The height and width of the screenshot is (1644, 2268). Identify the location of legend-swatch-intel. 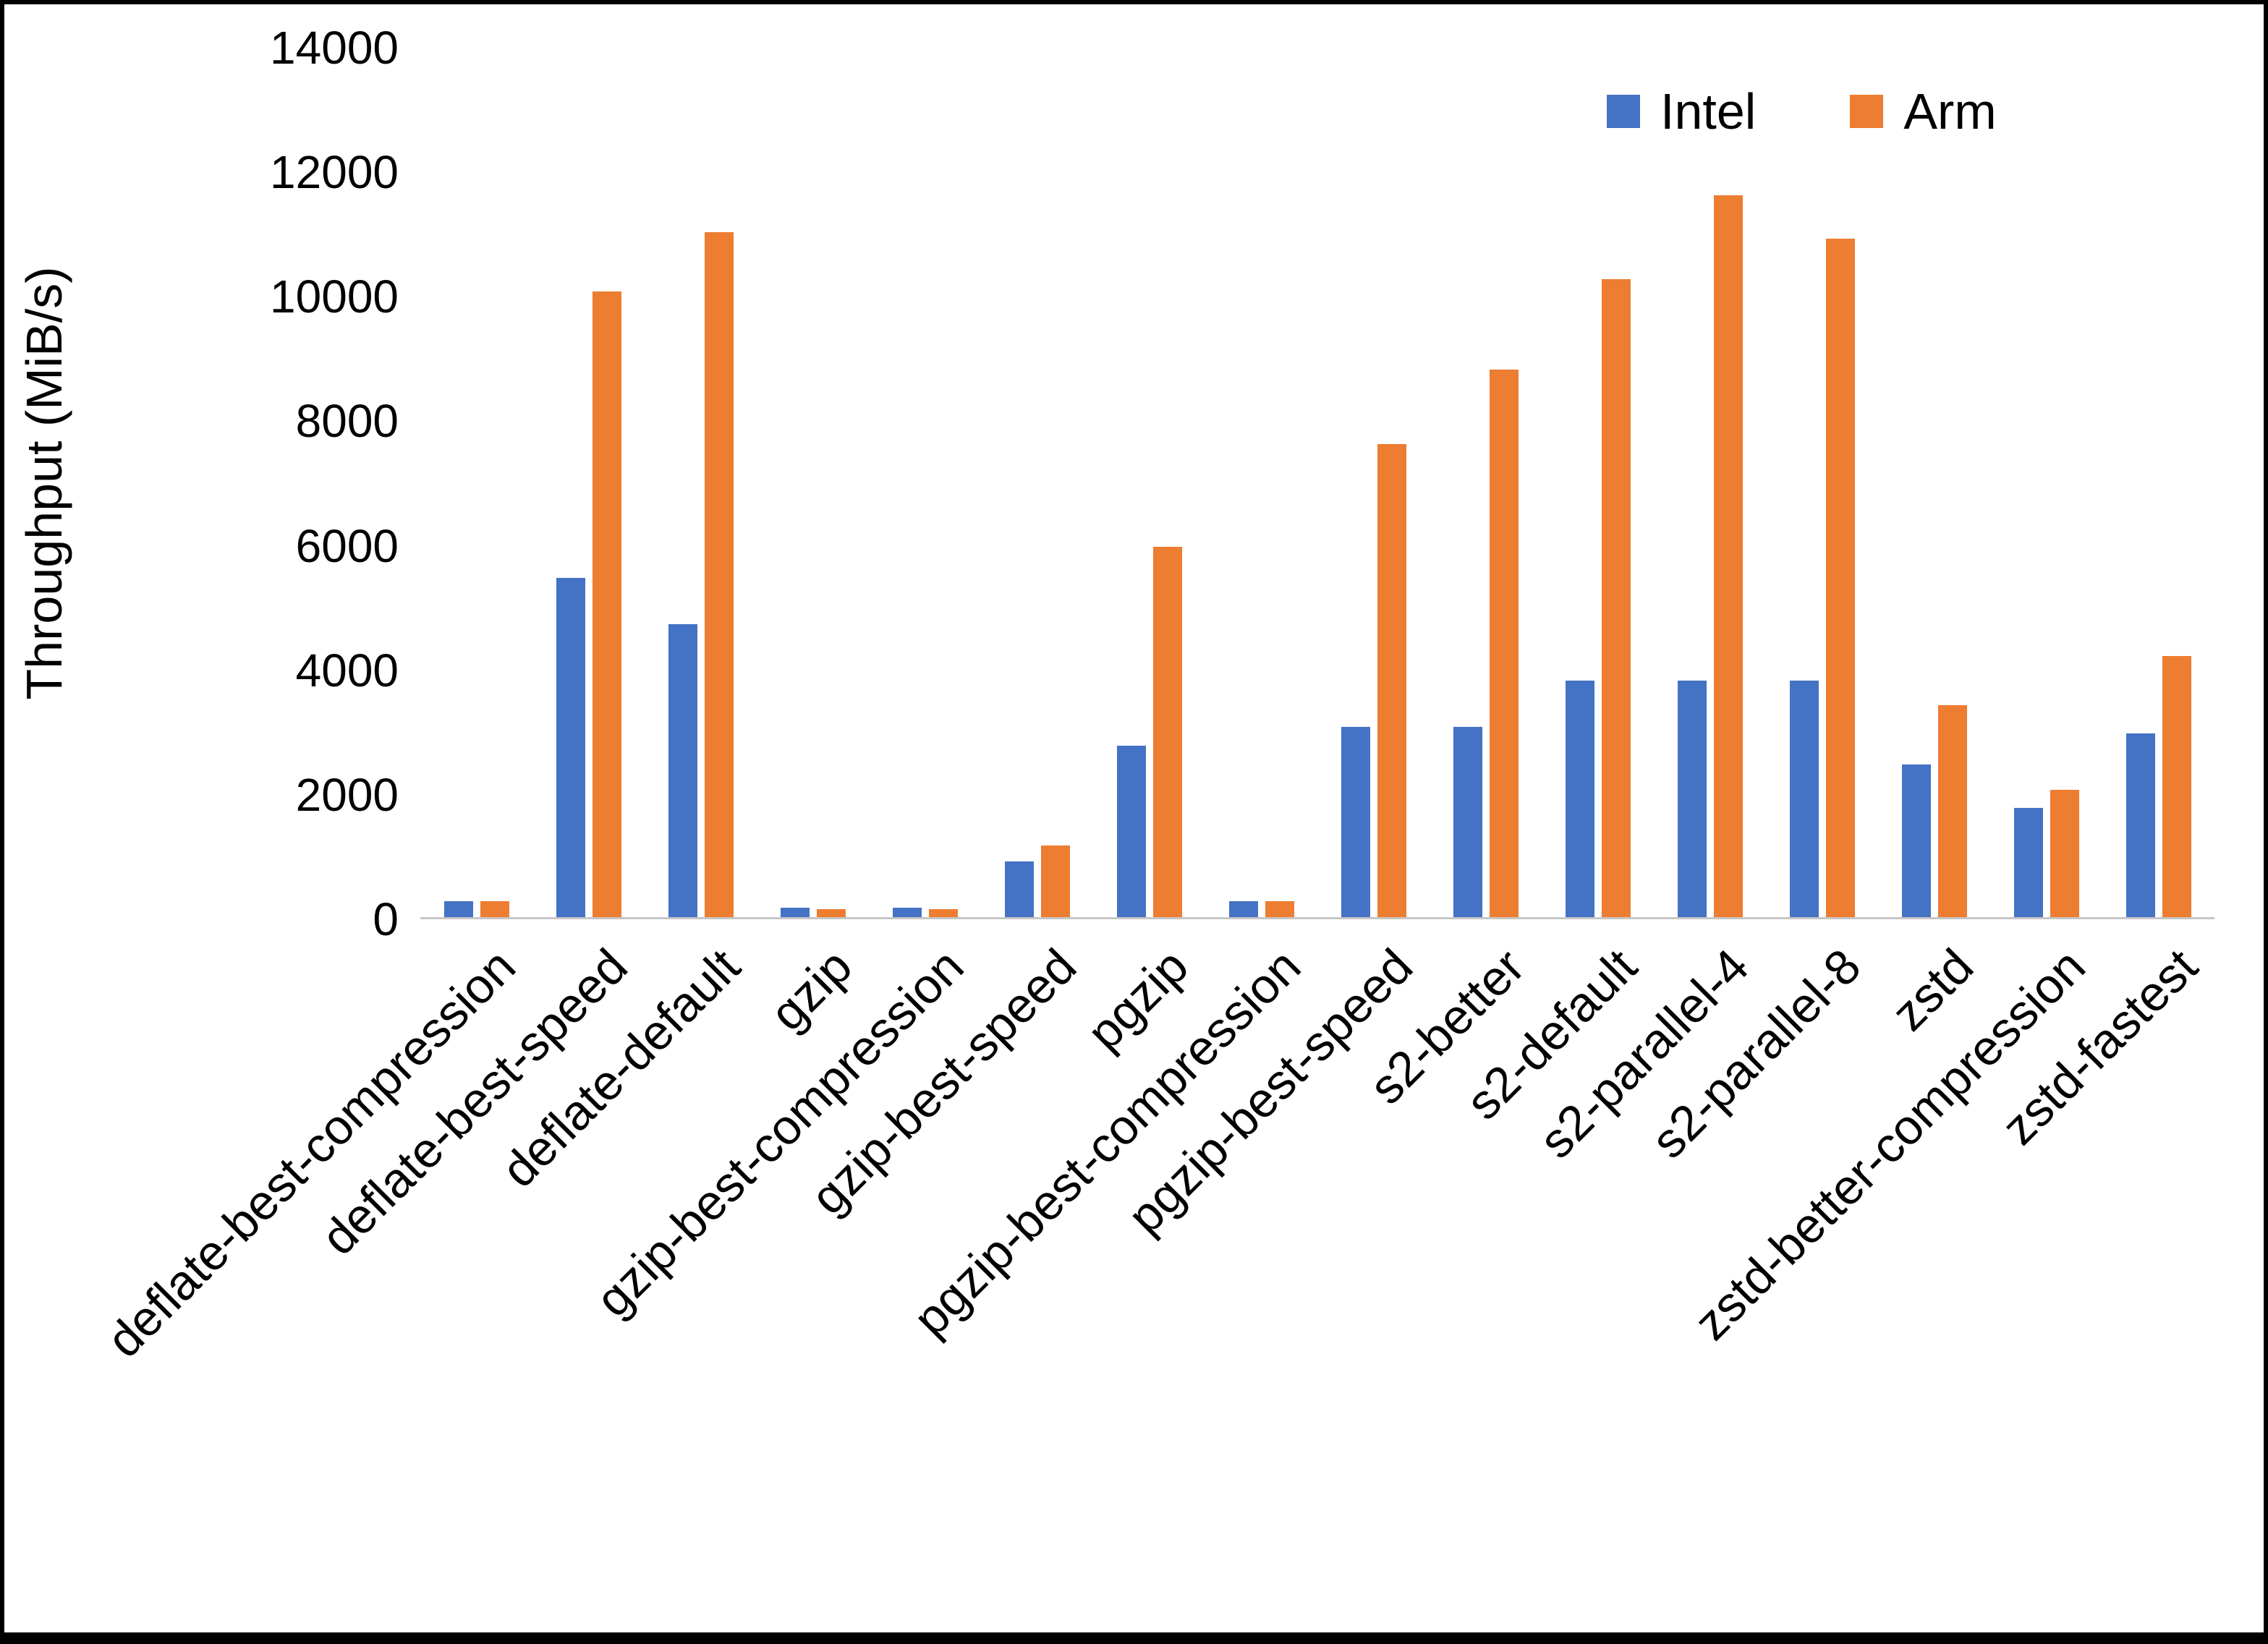
(1623, 111).